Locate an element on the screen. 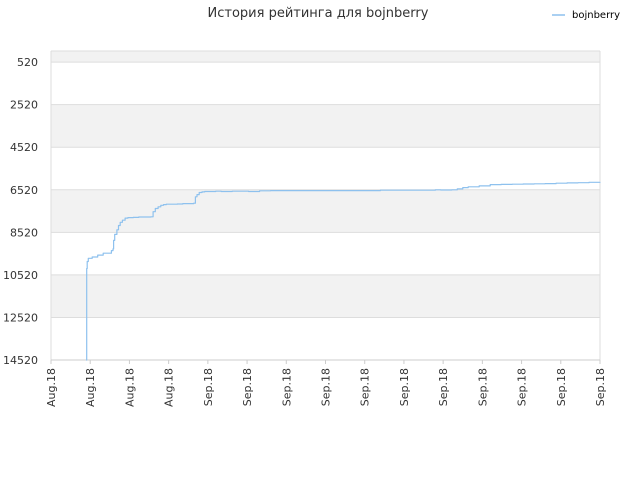 This screenshot has width=640, height=480. chart-title: История рейтинга для bojnberry is located at coordinates (318, 13).